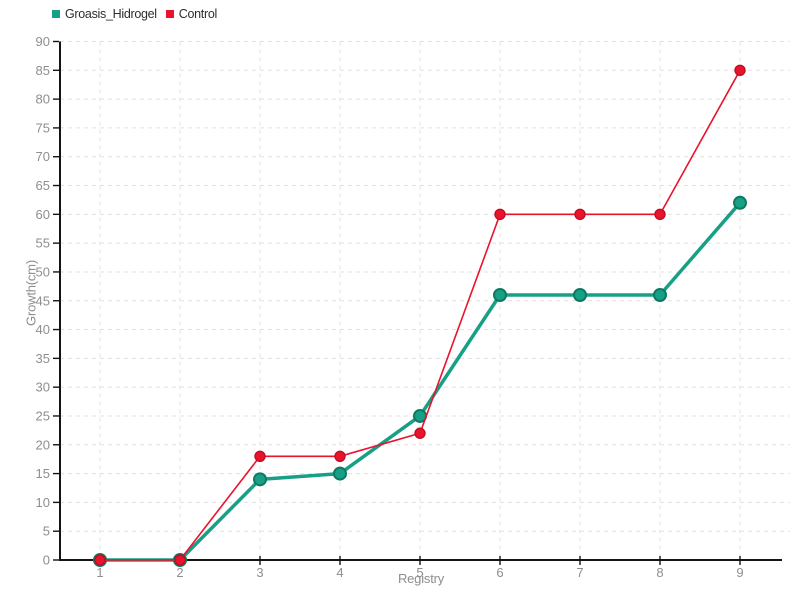  What do you see at coordinates (111, 14) in the screenshot?
I see `legend-label-groasis: Groasis_Hidrogel` at bounding box center [111, 14].